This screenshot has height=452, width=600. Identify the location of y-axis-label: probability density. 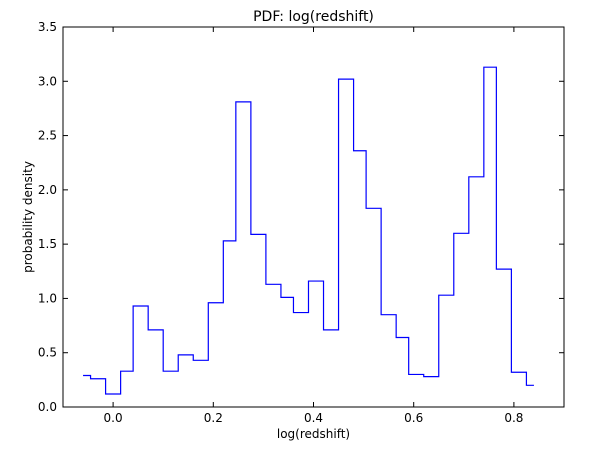
(28, 217).